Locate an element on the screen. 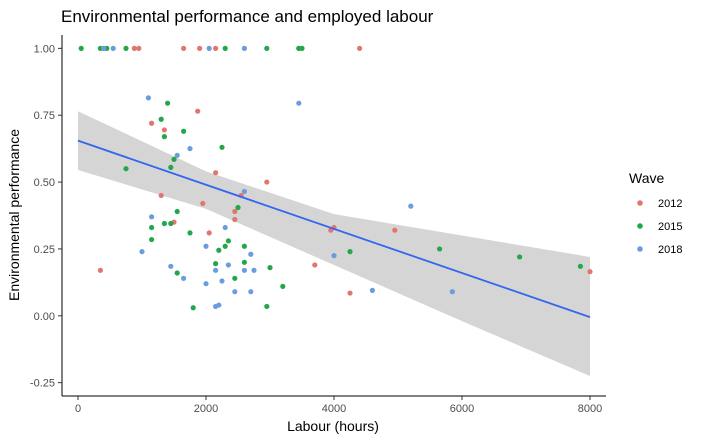 The height and width of the screenshot is (441, 702). y-tick-label: 0.25 is located at coordinates (44, 250).